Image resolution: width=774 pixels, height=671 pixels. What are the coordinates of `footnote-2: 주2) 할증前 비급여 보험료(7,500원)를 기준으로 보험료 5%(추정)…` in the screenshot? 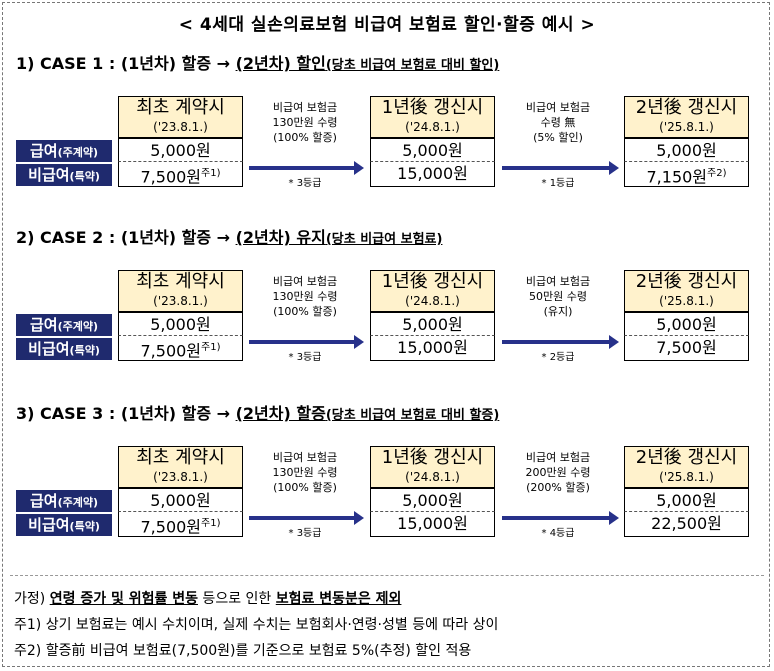 It's located at (243, 651).